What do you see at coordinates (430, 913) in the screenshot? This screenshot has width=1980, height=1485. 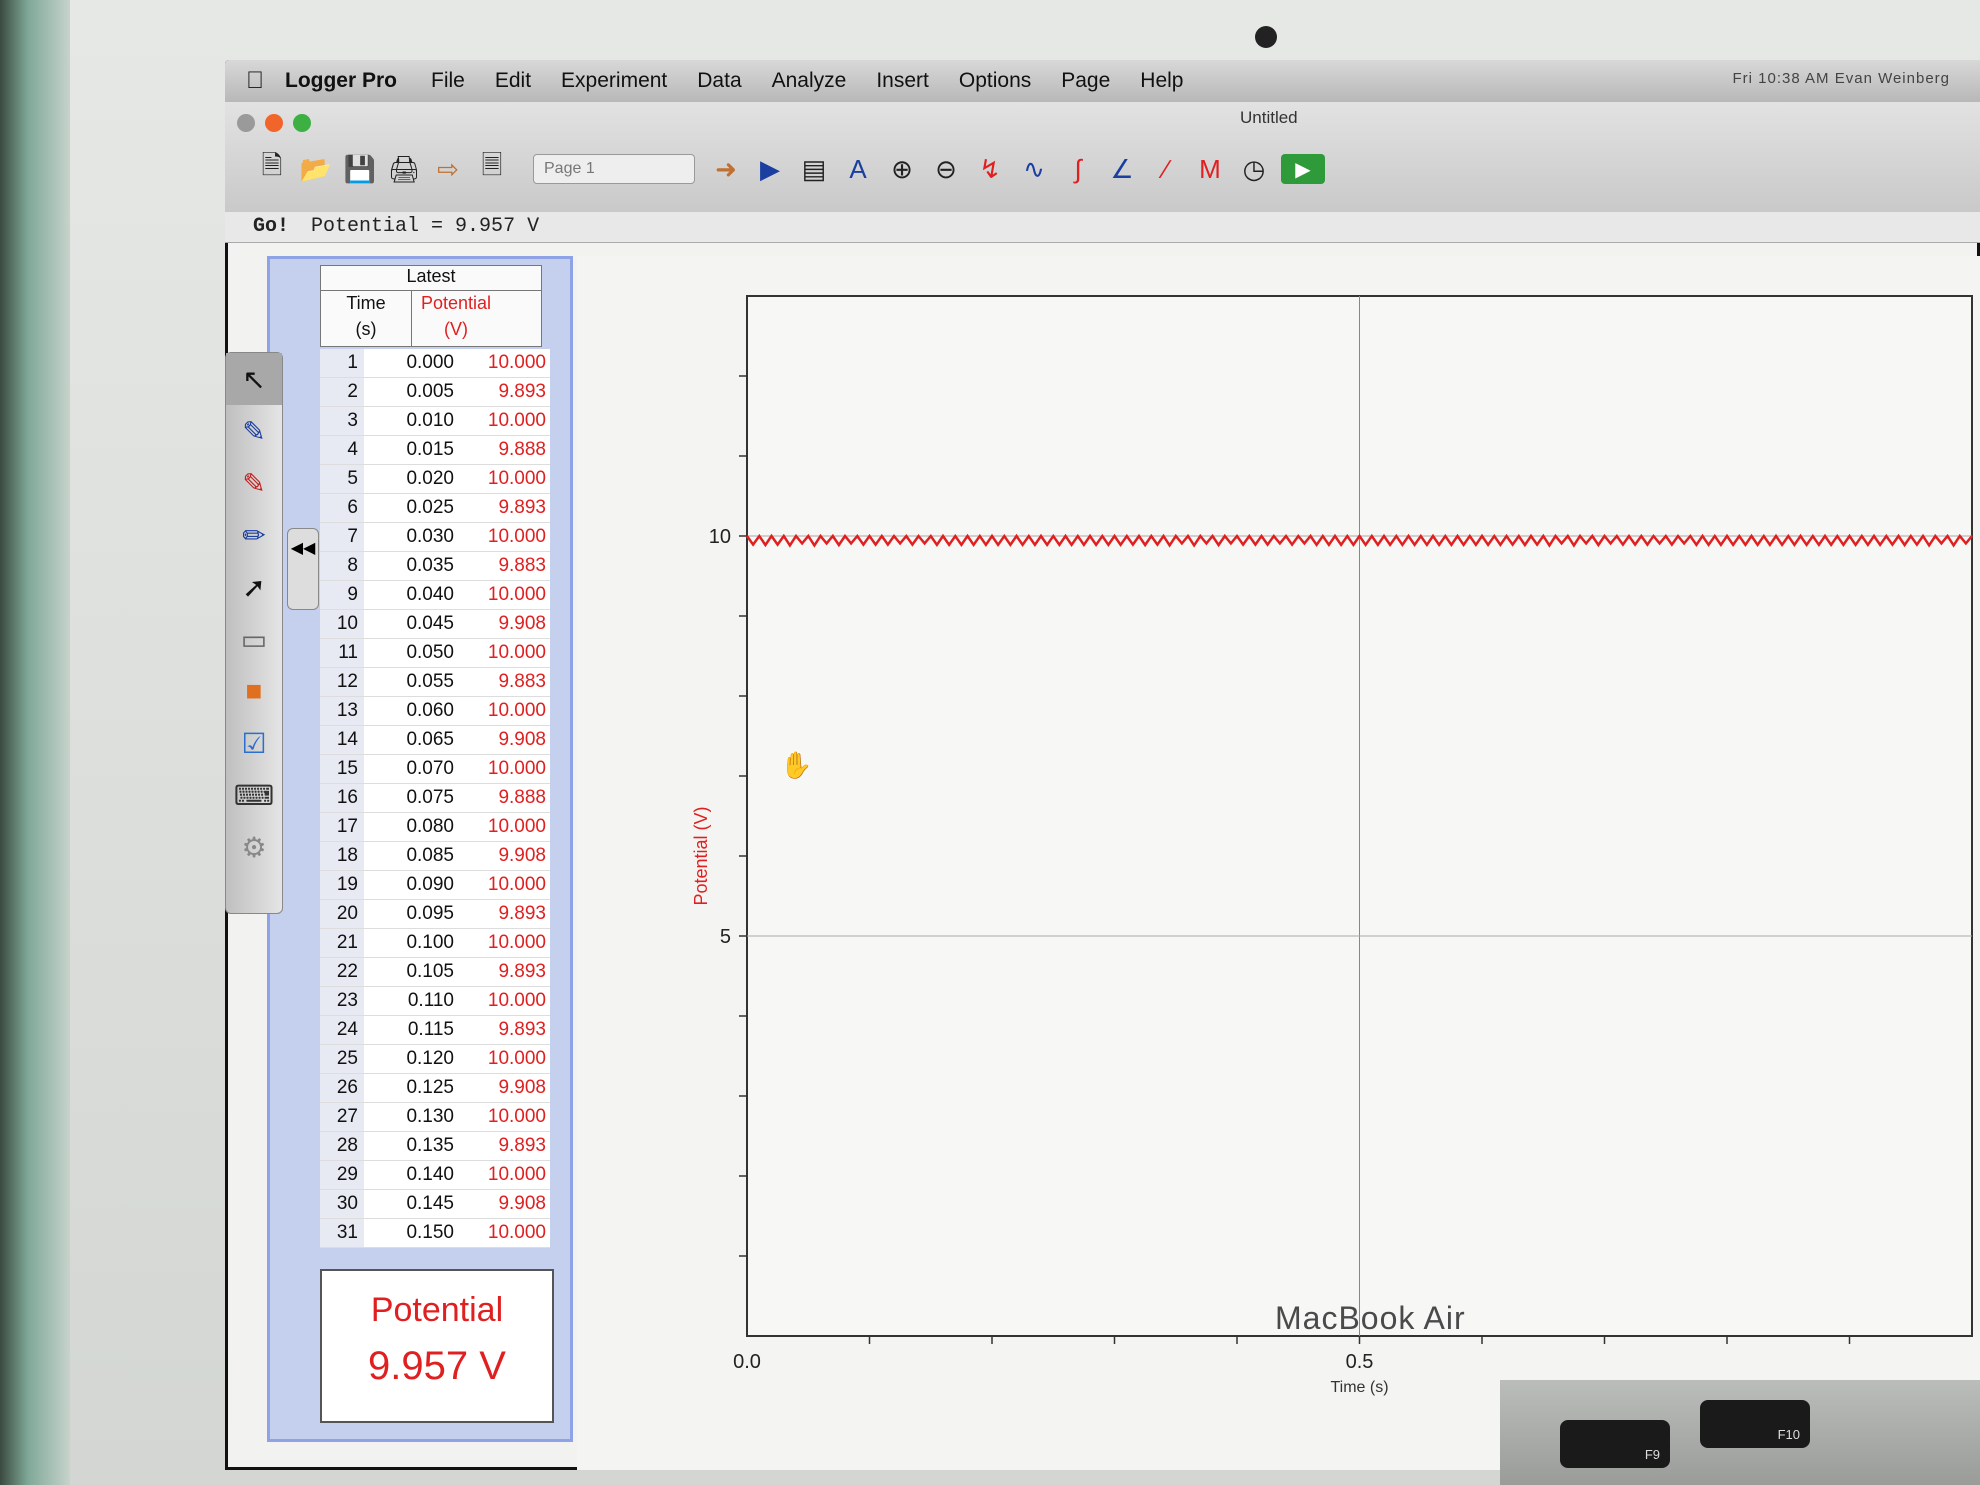 I see `cell-time: 0.095` at bounding box center [430, 913].